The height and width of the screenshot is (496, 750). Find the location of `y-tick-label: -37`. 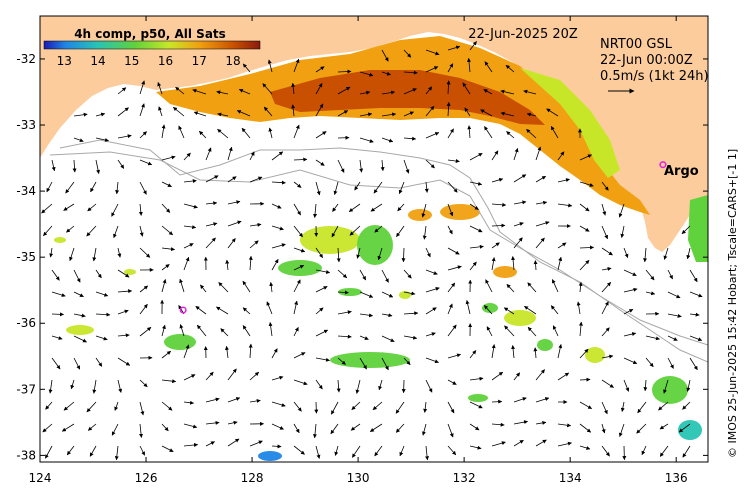

y-tick-label: -37 is located at coordinates (26, 389).